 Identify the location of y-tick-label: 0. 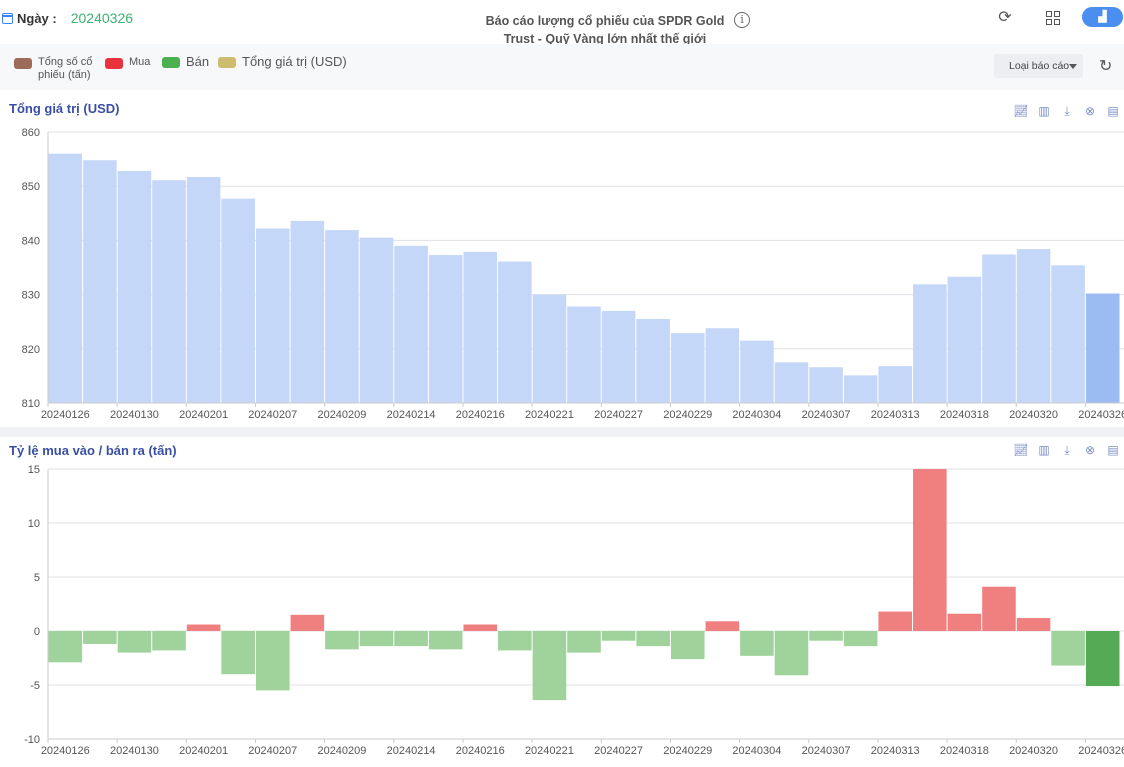
(37, 632).